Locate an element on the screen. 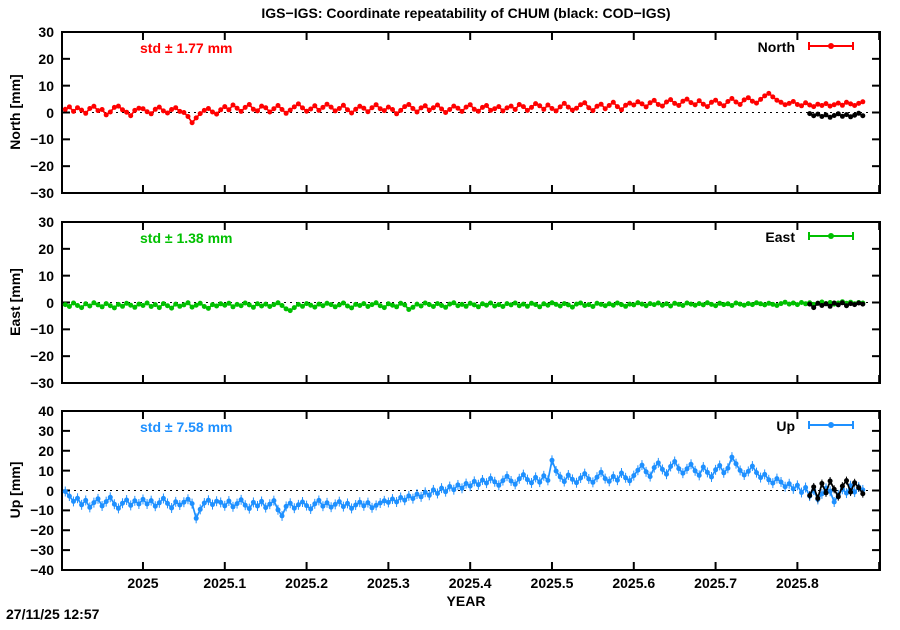 The image size is (900, 630). x-tick-label: 2025 is located at coordinates (143, 583).